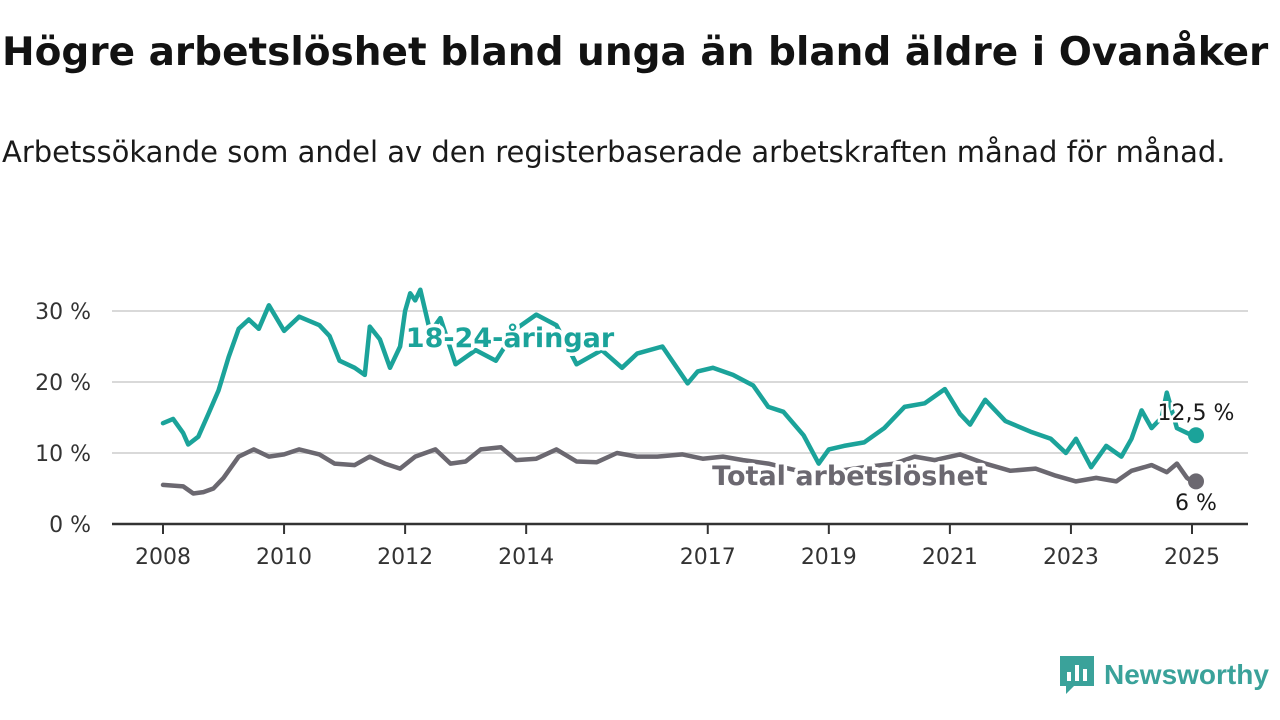  I want to click on x-tick-label: 2023, so click(1071, 557).